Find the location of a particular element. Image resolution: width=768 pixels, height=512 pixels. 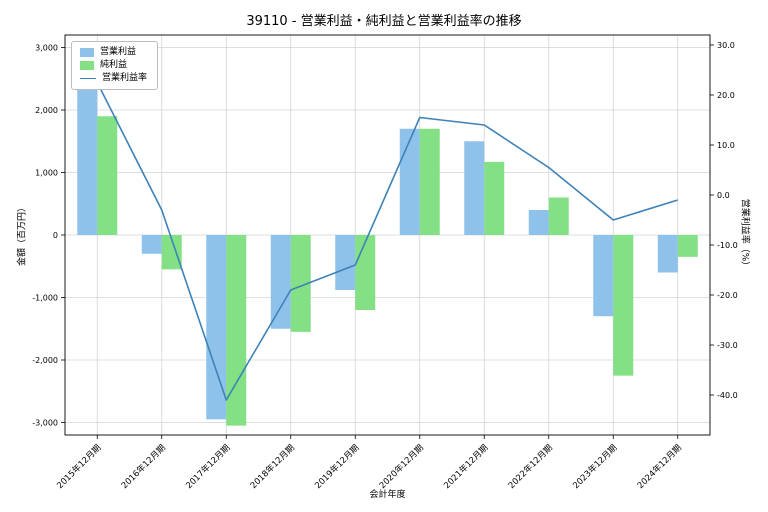

svg-text: -3,000 is located at coordinates (45, 422).